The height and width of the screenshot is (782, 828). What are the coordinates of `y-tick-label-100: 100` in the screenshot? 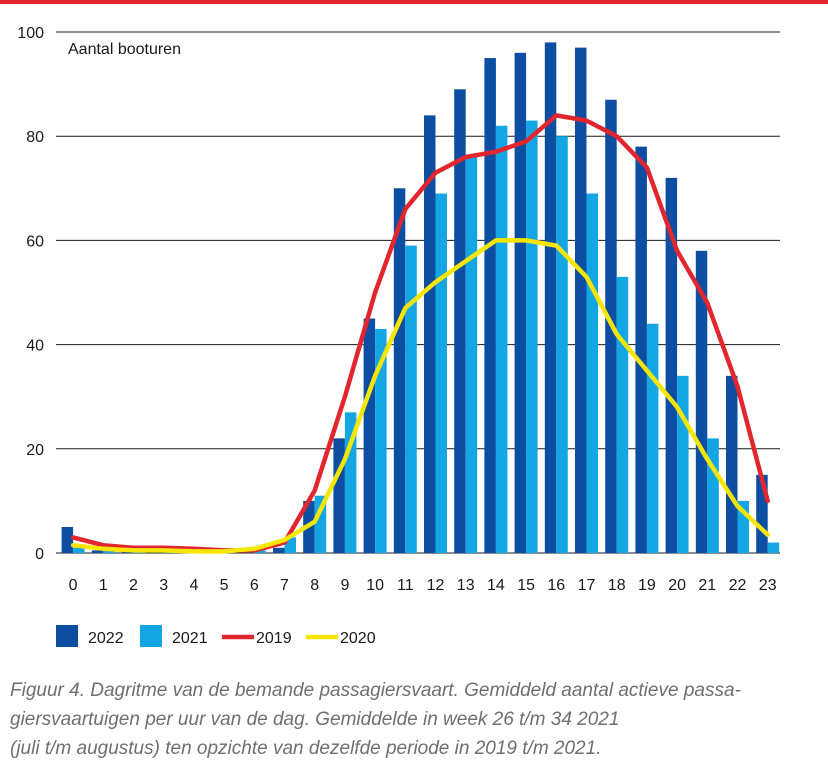 It's located at (30, 33).